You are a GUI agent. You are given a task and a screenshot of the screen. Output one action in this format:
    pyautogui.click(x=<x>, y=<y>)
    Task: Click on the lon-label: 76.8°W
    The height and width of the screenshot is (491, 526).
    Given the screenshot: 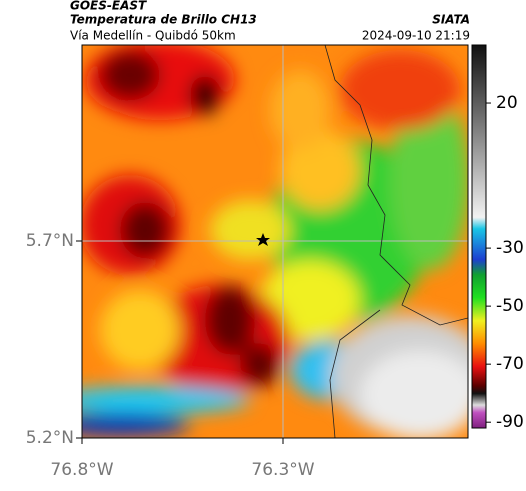 What is the action you would take?
    pyautogui.click(x=81, y=470)
    